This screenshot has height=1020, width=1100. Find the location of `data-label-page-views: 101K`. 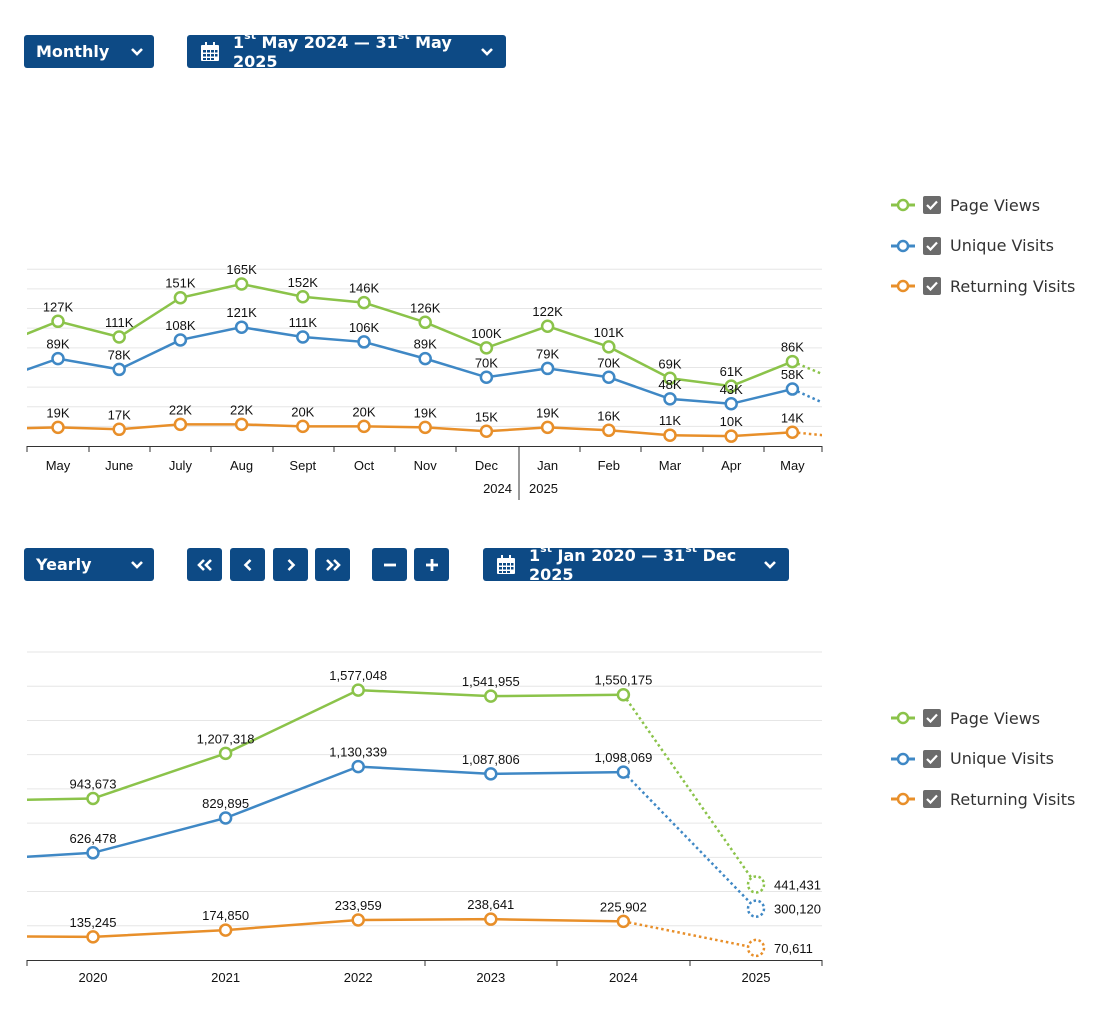

data-label-page-views: 101K is located at coordinates (609, 332).